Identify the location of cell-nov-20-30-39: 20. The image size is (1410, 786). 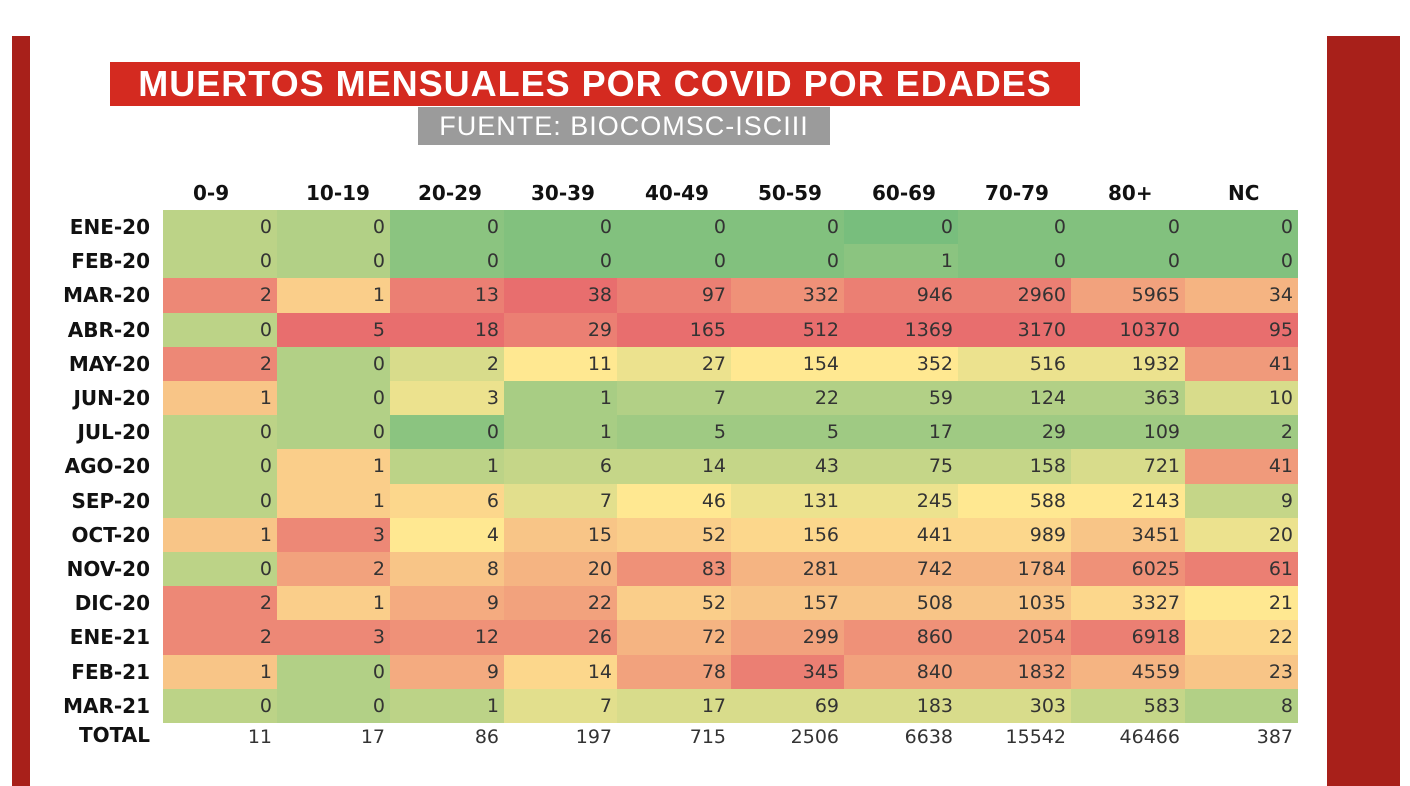
(560, 569).